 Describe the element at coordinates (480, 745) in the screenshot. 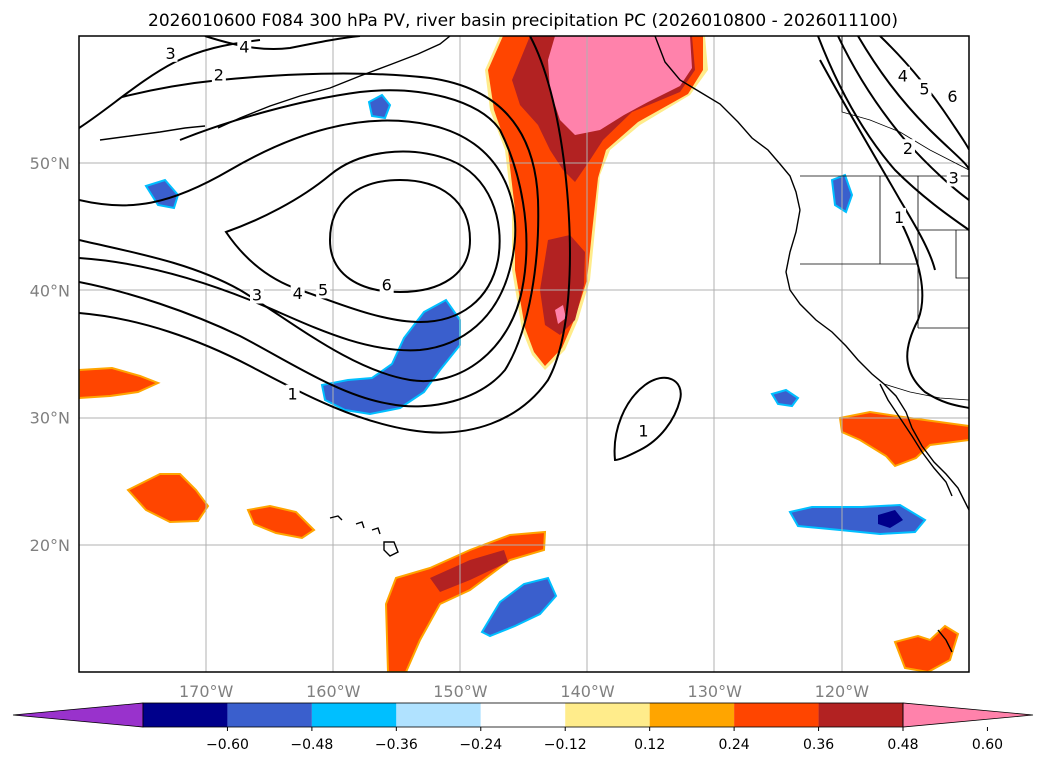

I see `colorbar-tick-label: −0.24` at that location.